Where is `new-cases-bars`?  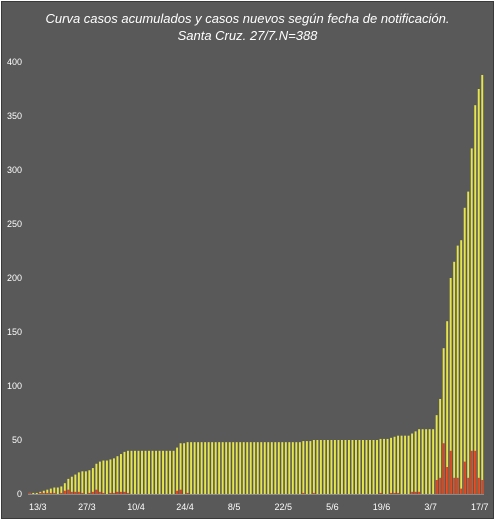 new-cases-bars is located at coordinates (256, 468).